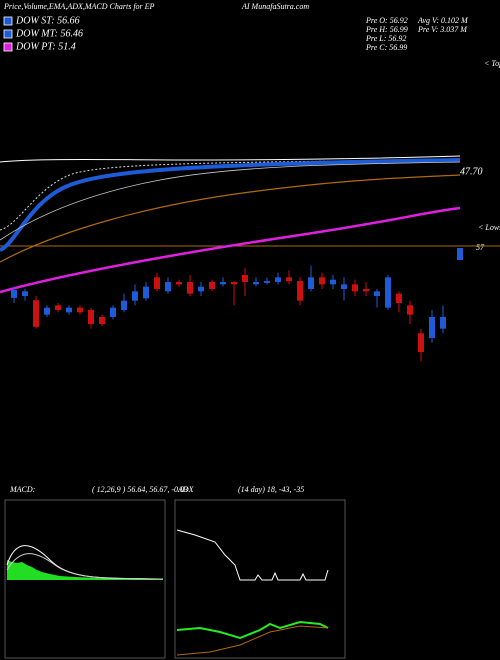 The width and height of the screenshot is (500, 660). What do you see at coordinates (271, 489) in the screenshot?
I see `adx-values: (14 day) 18, -43, -35` at bounding box center [271, 489].